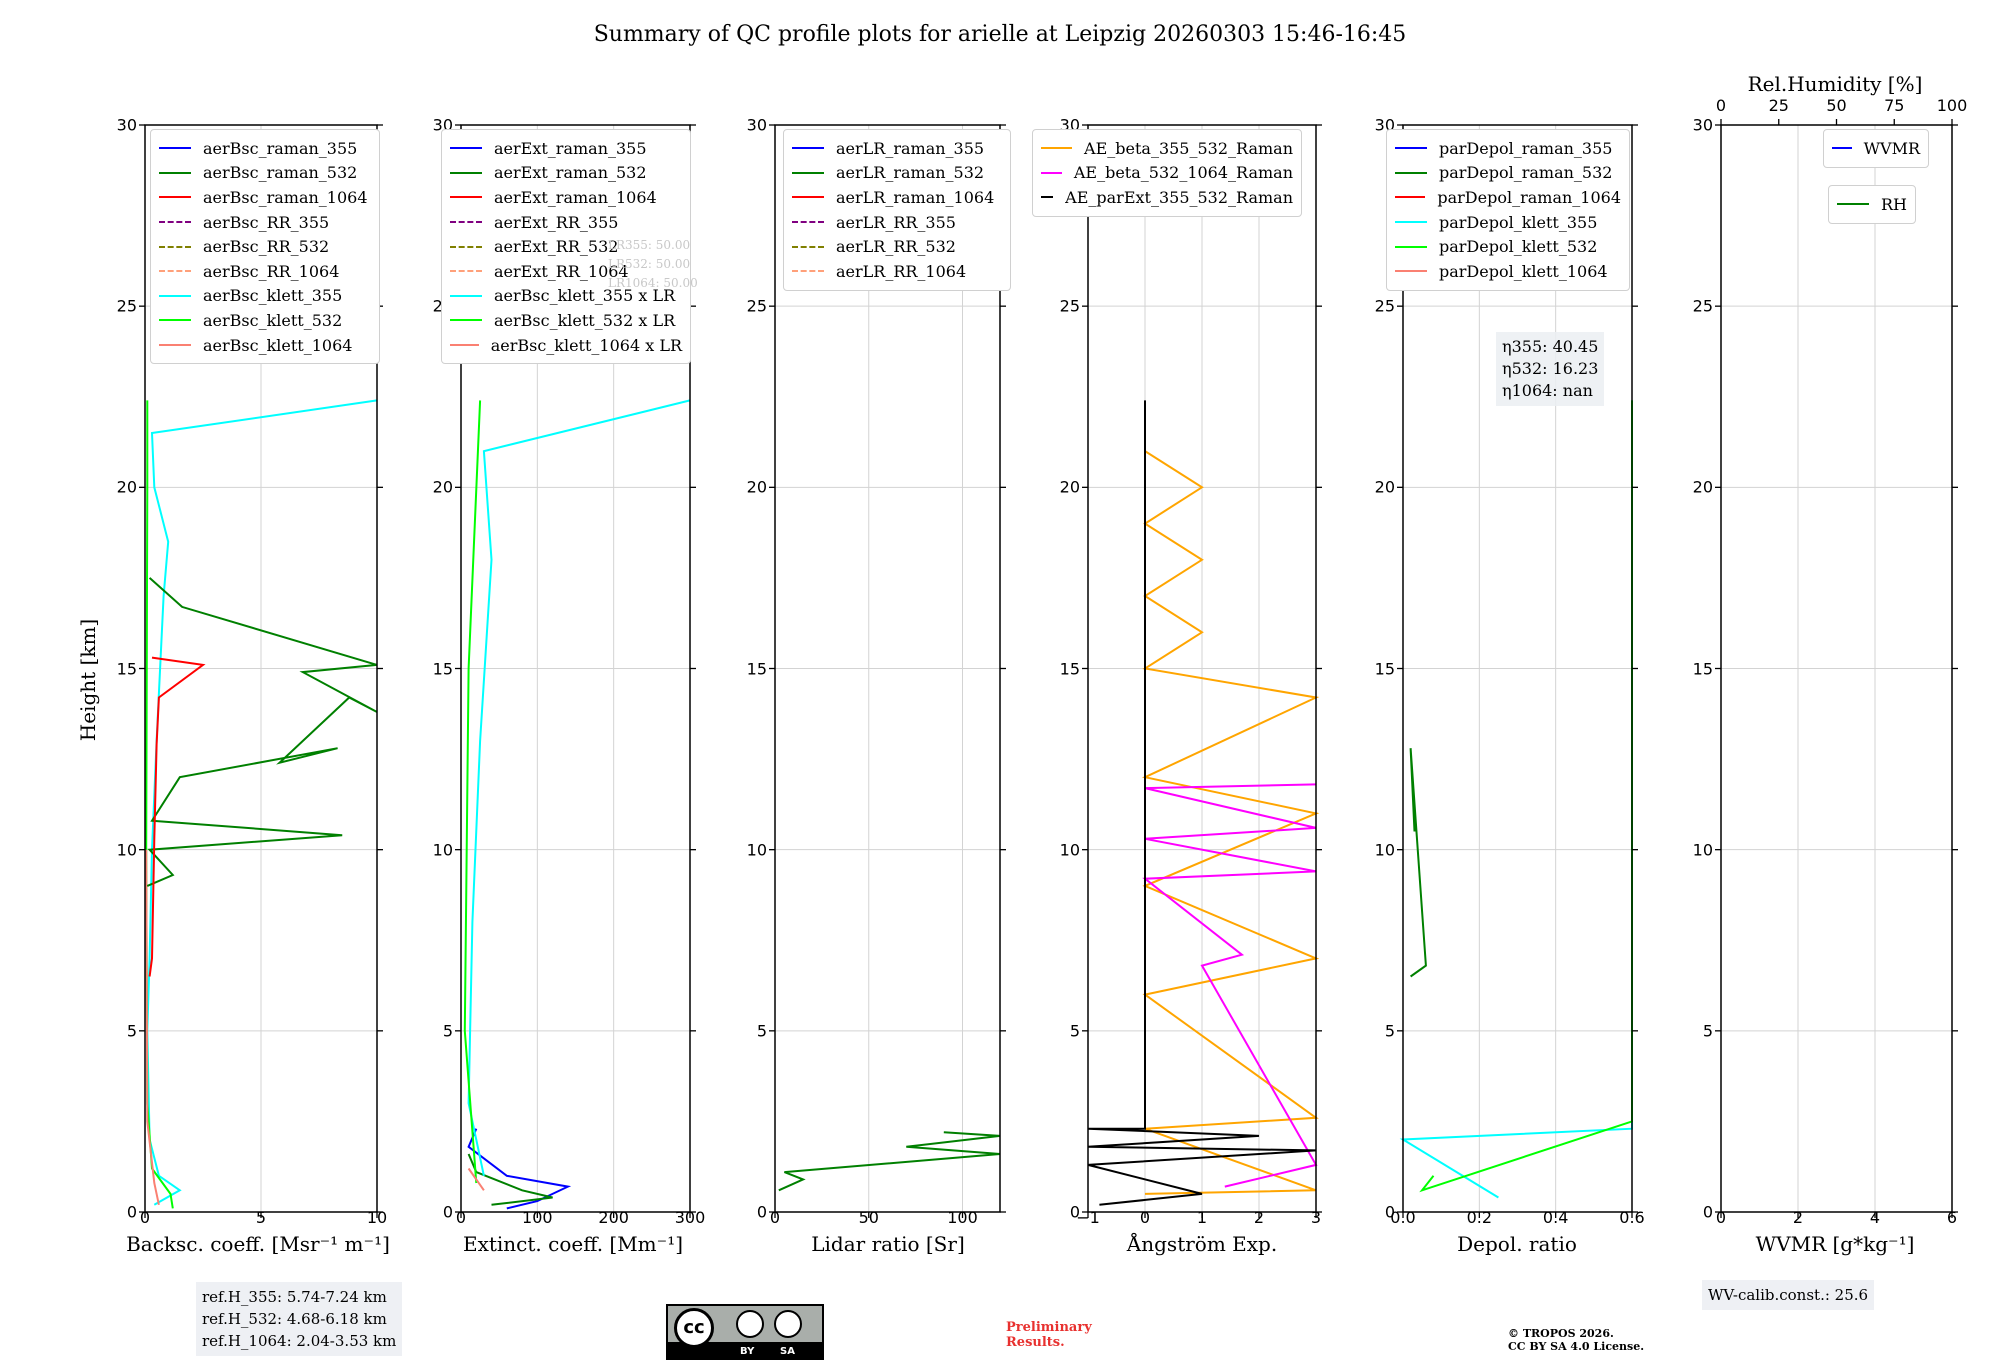 The image size is (2000, 1360). What do you see at coordinates (1517, 1244) in the screenshot?
I see `xlabel-depol: Depol. ratio` at bounding box center [1517, 1244].